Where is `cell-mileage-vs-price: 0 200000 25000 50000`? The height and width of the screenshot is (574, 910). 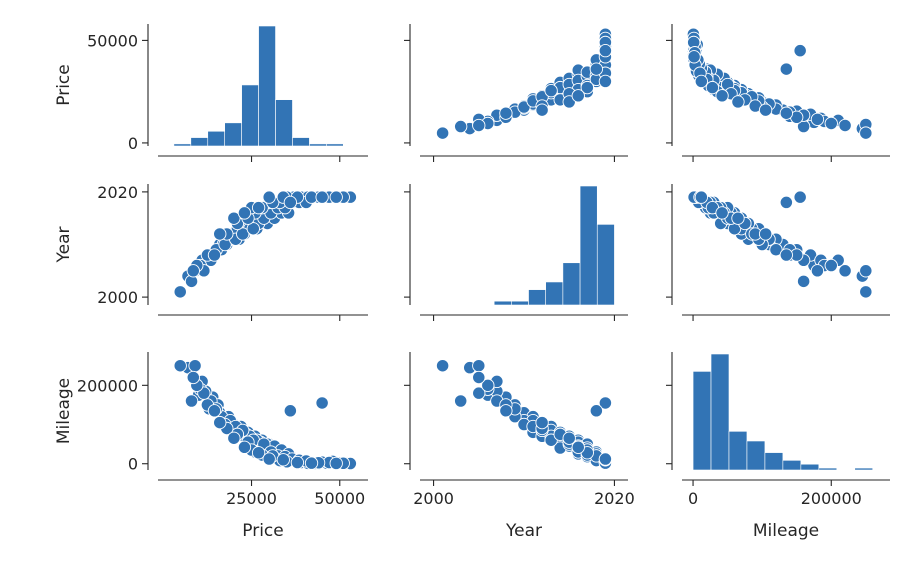
cell-mileage-vs-price: 0 200000 25000 50000 is located at coordinates (222, 430).